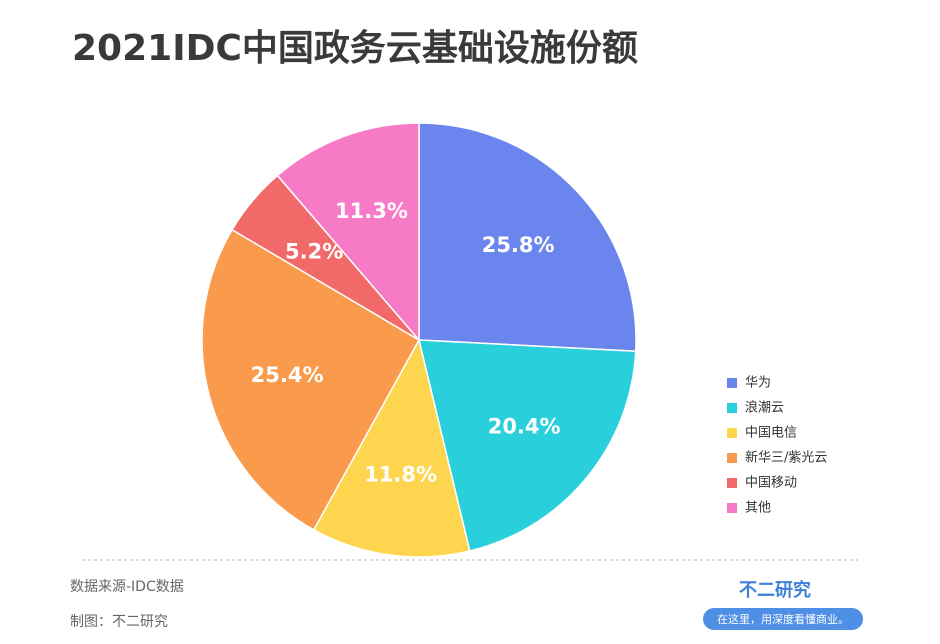  I want to click on legend-label: 其他, so click(758, 508).